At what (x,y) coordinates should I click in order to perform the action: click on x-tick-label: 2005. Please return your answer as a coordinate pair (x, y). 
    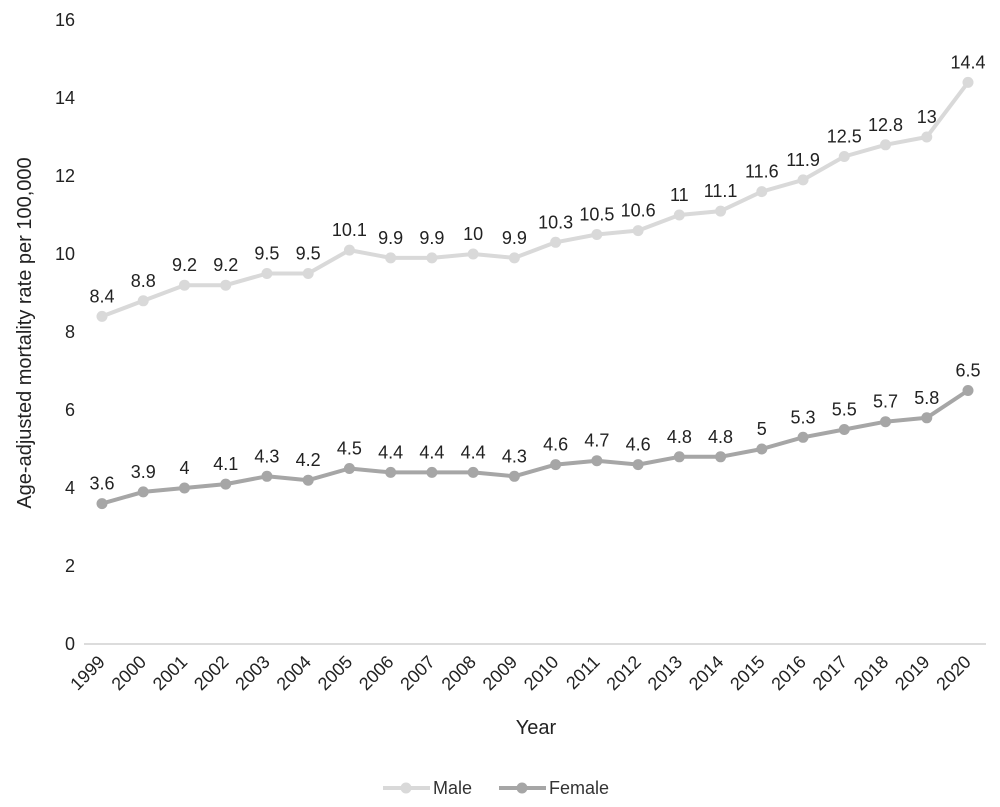
    Looking at the image, I should click on (335, 673).